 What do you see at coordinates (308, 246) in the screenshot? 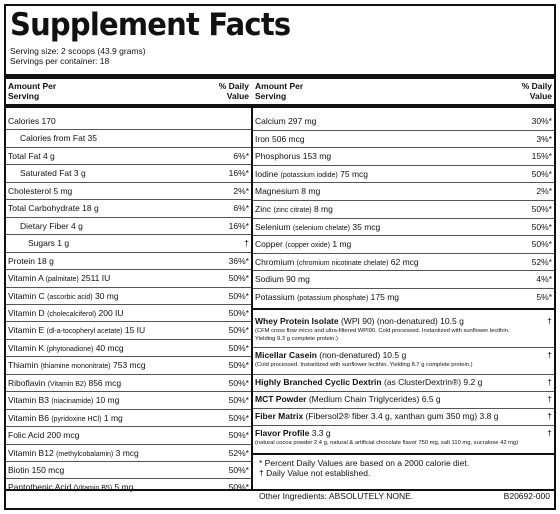
I see `nutrient-source: (copper oxide)` at bounding box center [308, 246].